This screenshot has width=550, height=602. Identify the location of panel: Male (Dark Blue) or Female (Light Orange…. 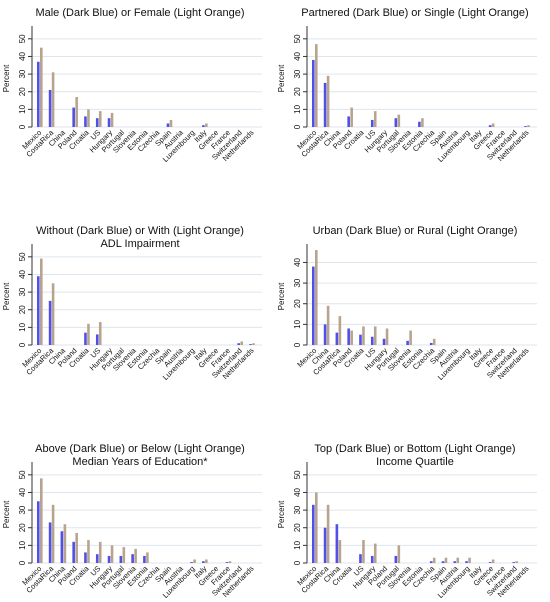
(132, 85).